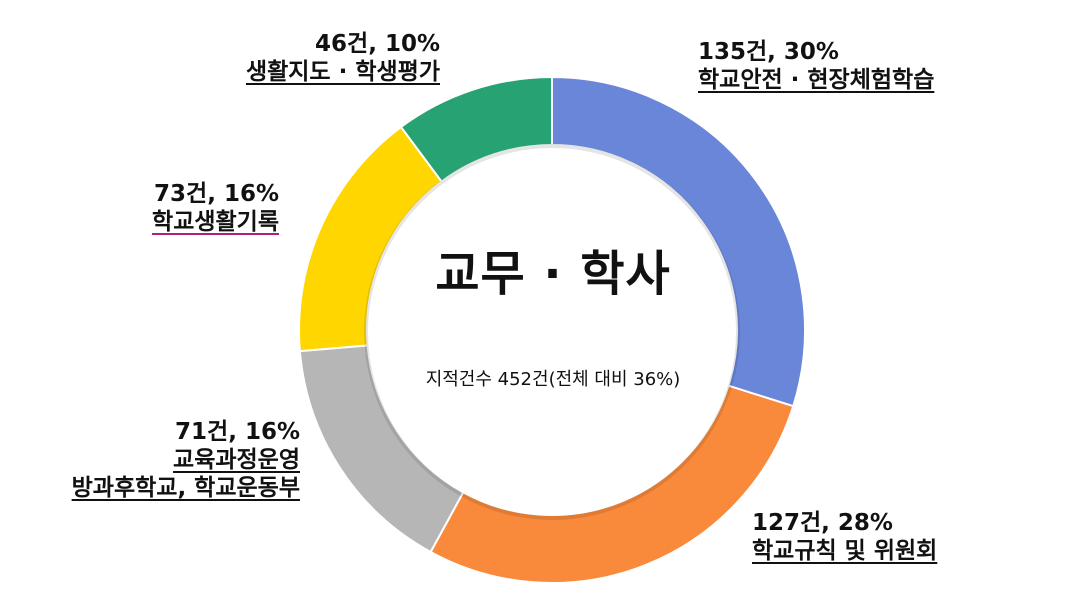 This screenshot has height=613, width=1086. What do you see at coordinates (377, 44) in the screenshot?
I see `slice-value-guidance: 46건, 10%` at bounding box center [377, 44].